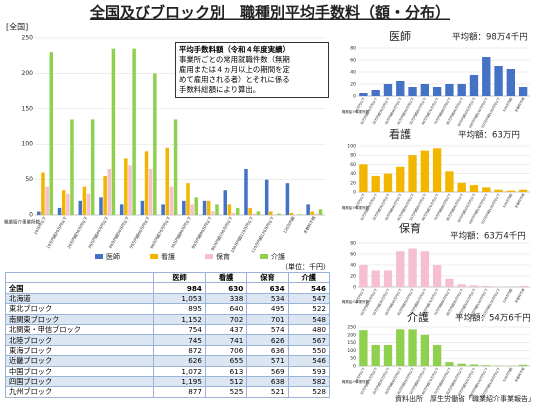  What do you see at coordinates (179, 340) in the screenshot?
I see `table-cell: 745` at bounding box center [179, 340].